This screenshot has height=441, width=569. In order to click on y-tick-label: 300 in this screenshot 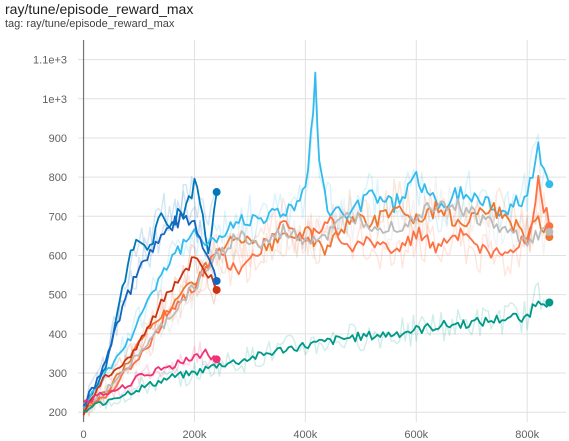, I will do `click(58, 374)`.